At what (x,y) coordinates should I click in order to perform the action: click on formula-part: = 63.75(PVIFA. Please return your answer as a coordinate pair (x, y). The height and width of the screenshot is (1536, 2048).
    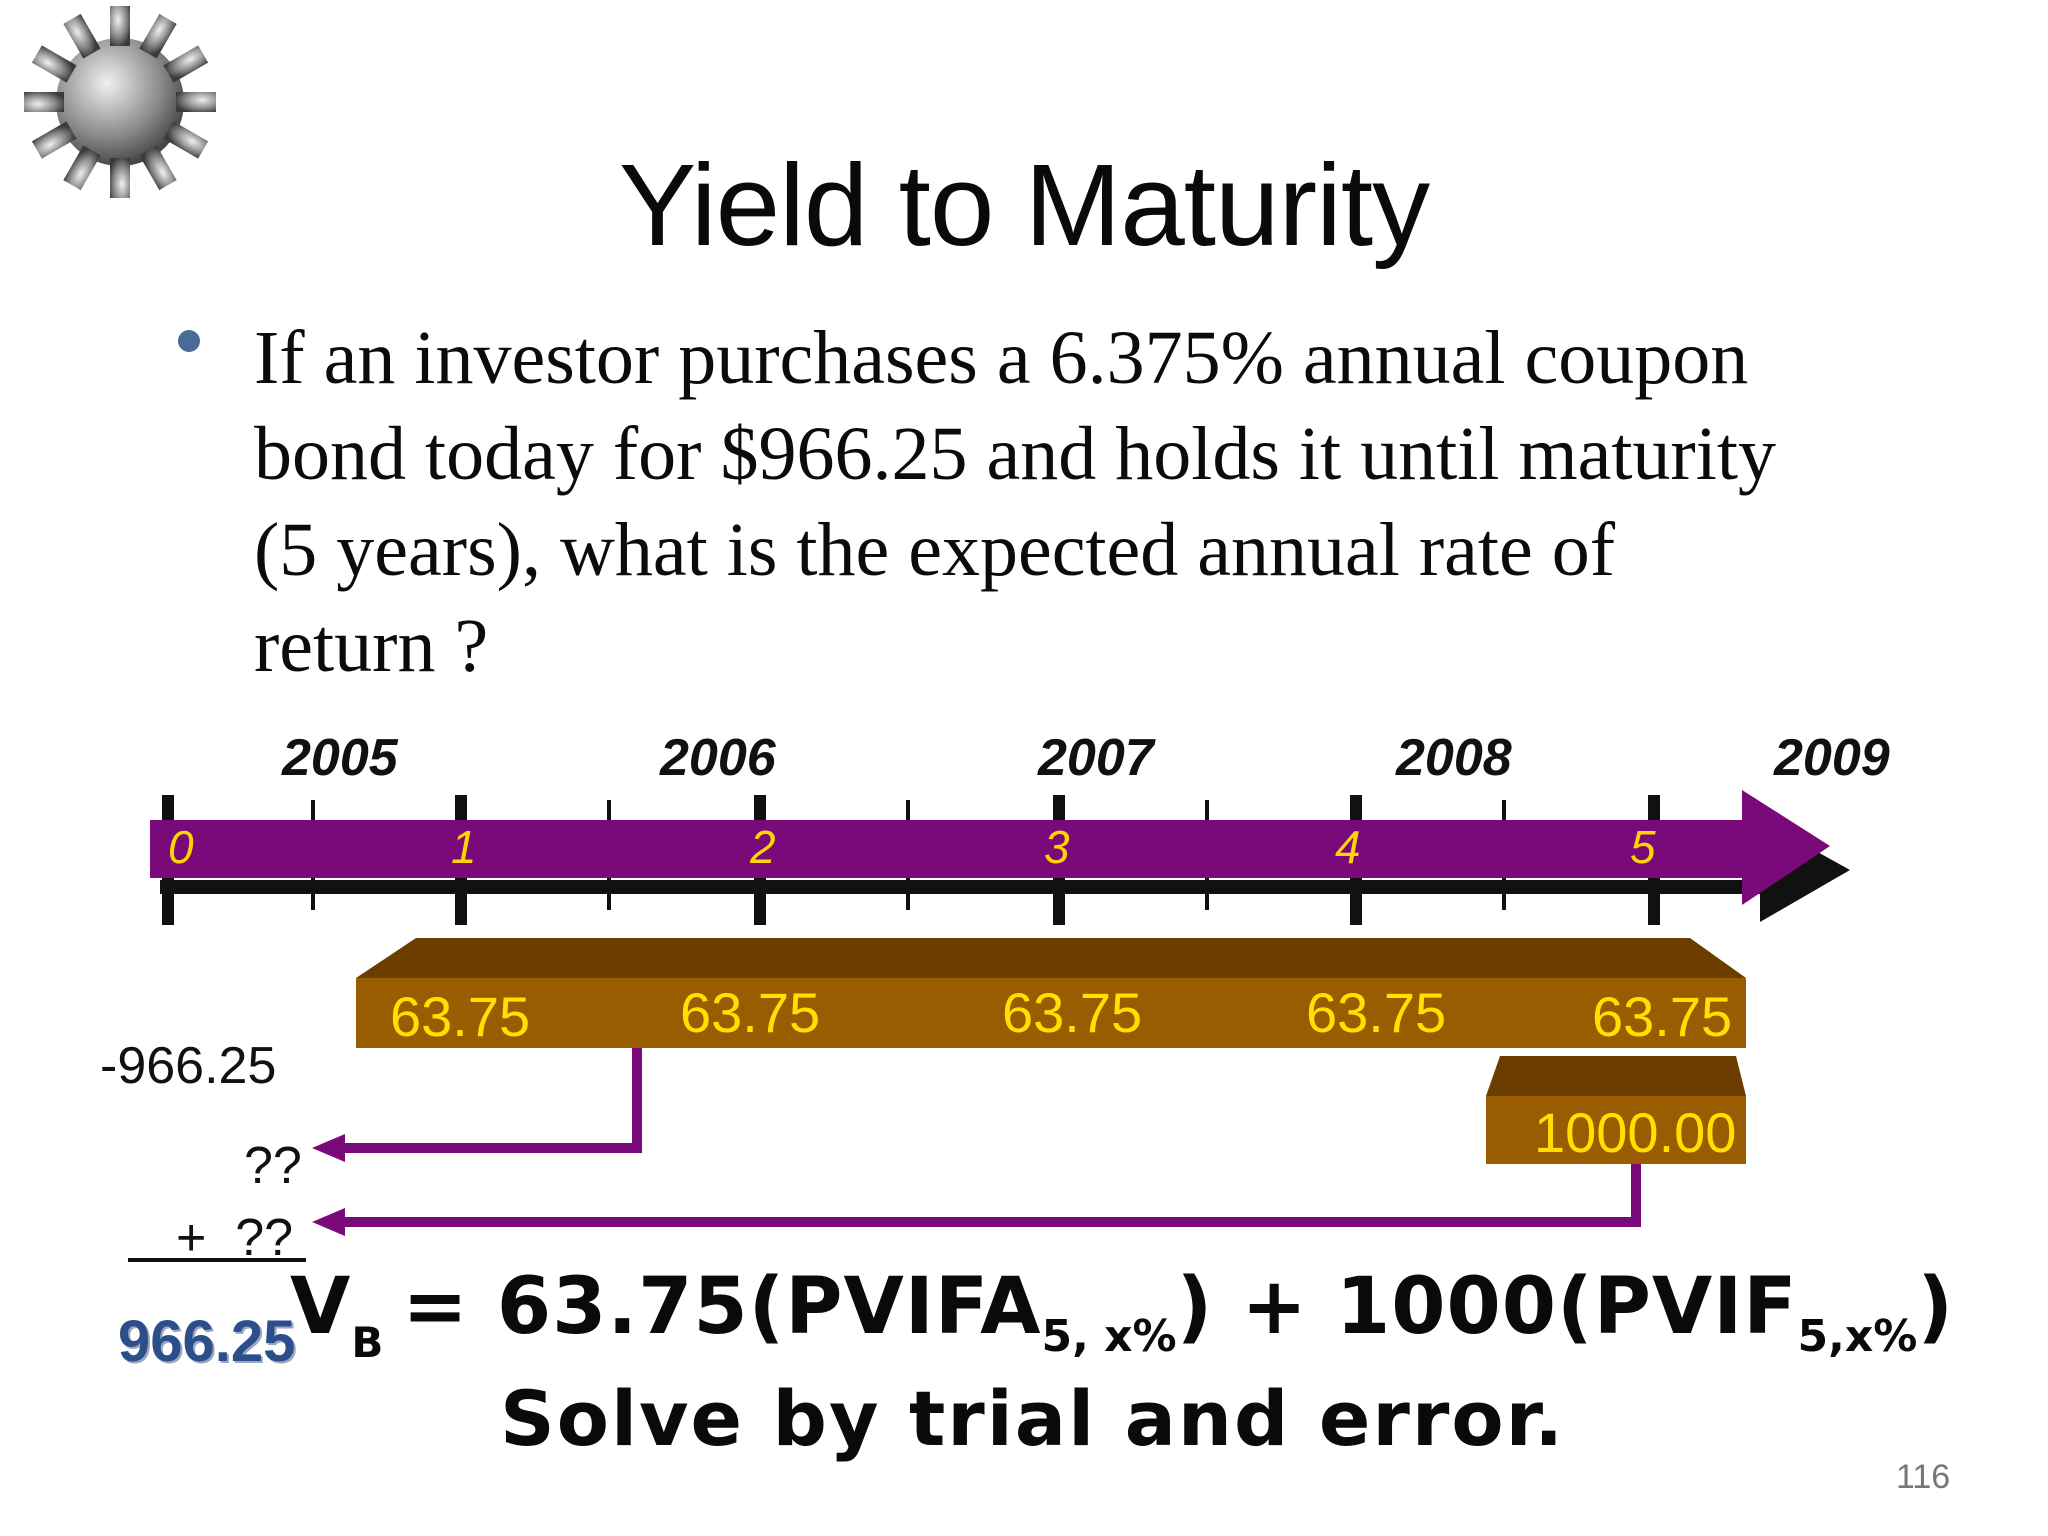
    Looking at the image, I should click on (722, 1307).